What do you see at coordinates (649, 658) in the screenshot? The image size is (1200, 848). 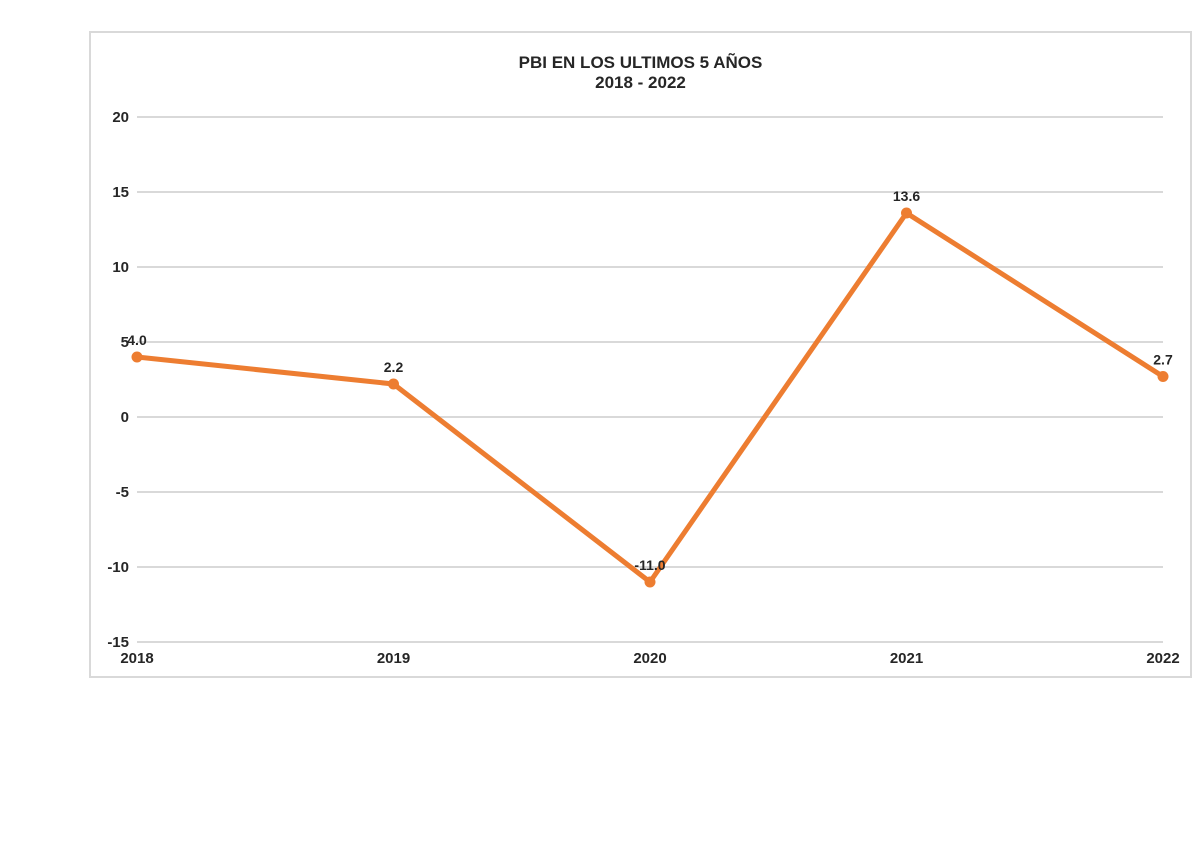 I see `x-axis-category-label: 2020` at bounding box center [649, 658].